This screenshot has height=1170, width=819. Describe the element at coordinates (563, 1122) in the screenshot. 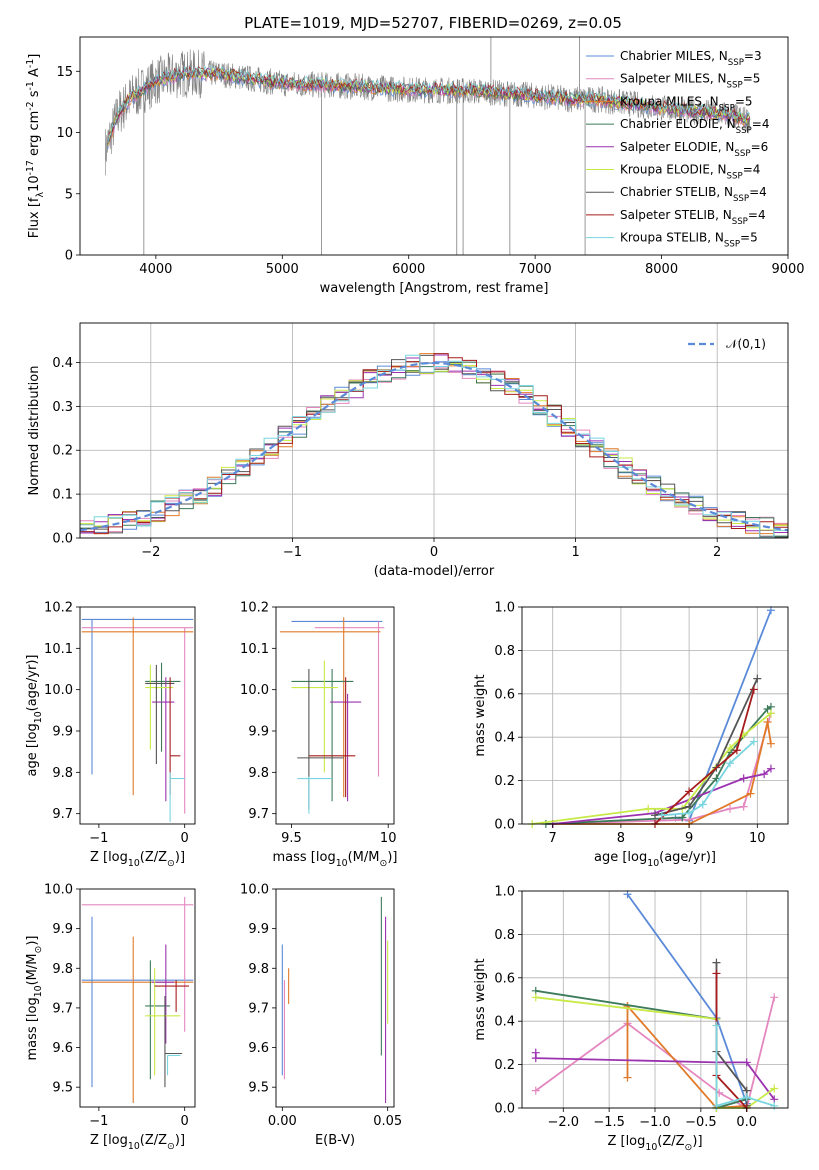

I see `x-tick-label: −2.0` at that location.